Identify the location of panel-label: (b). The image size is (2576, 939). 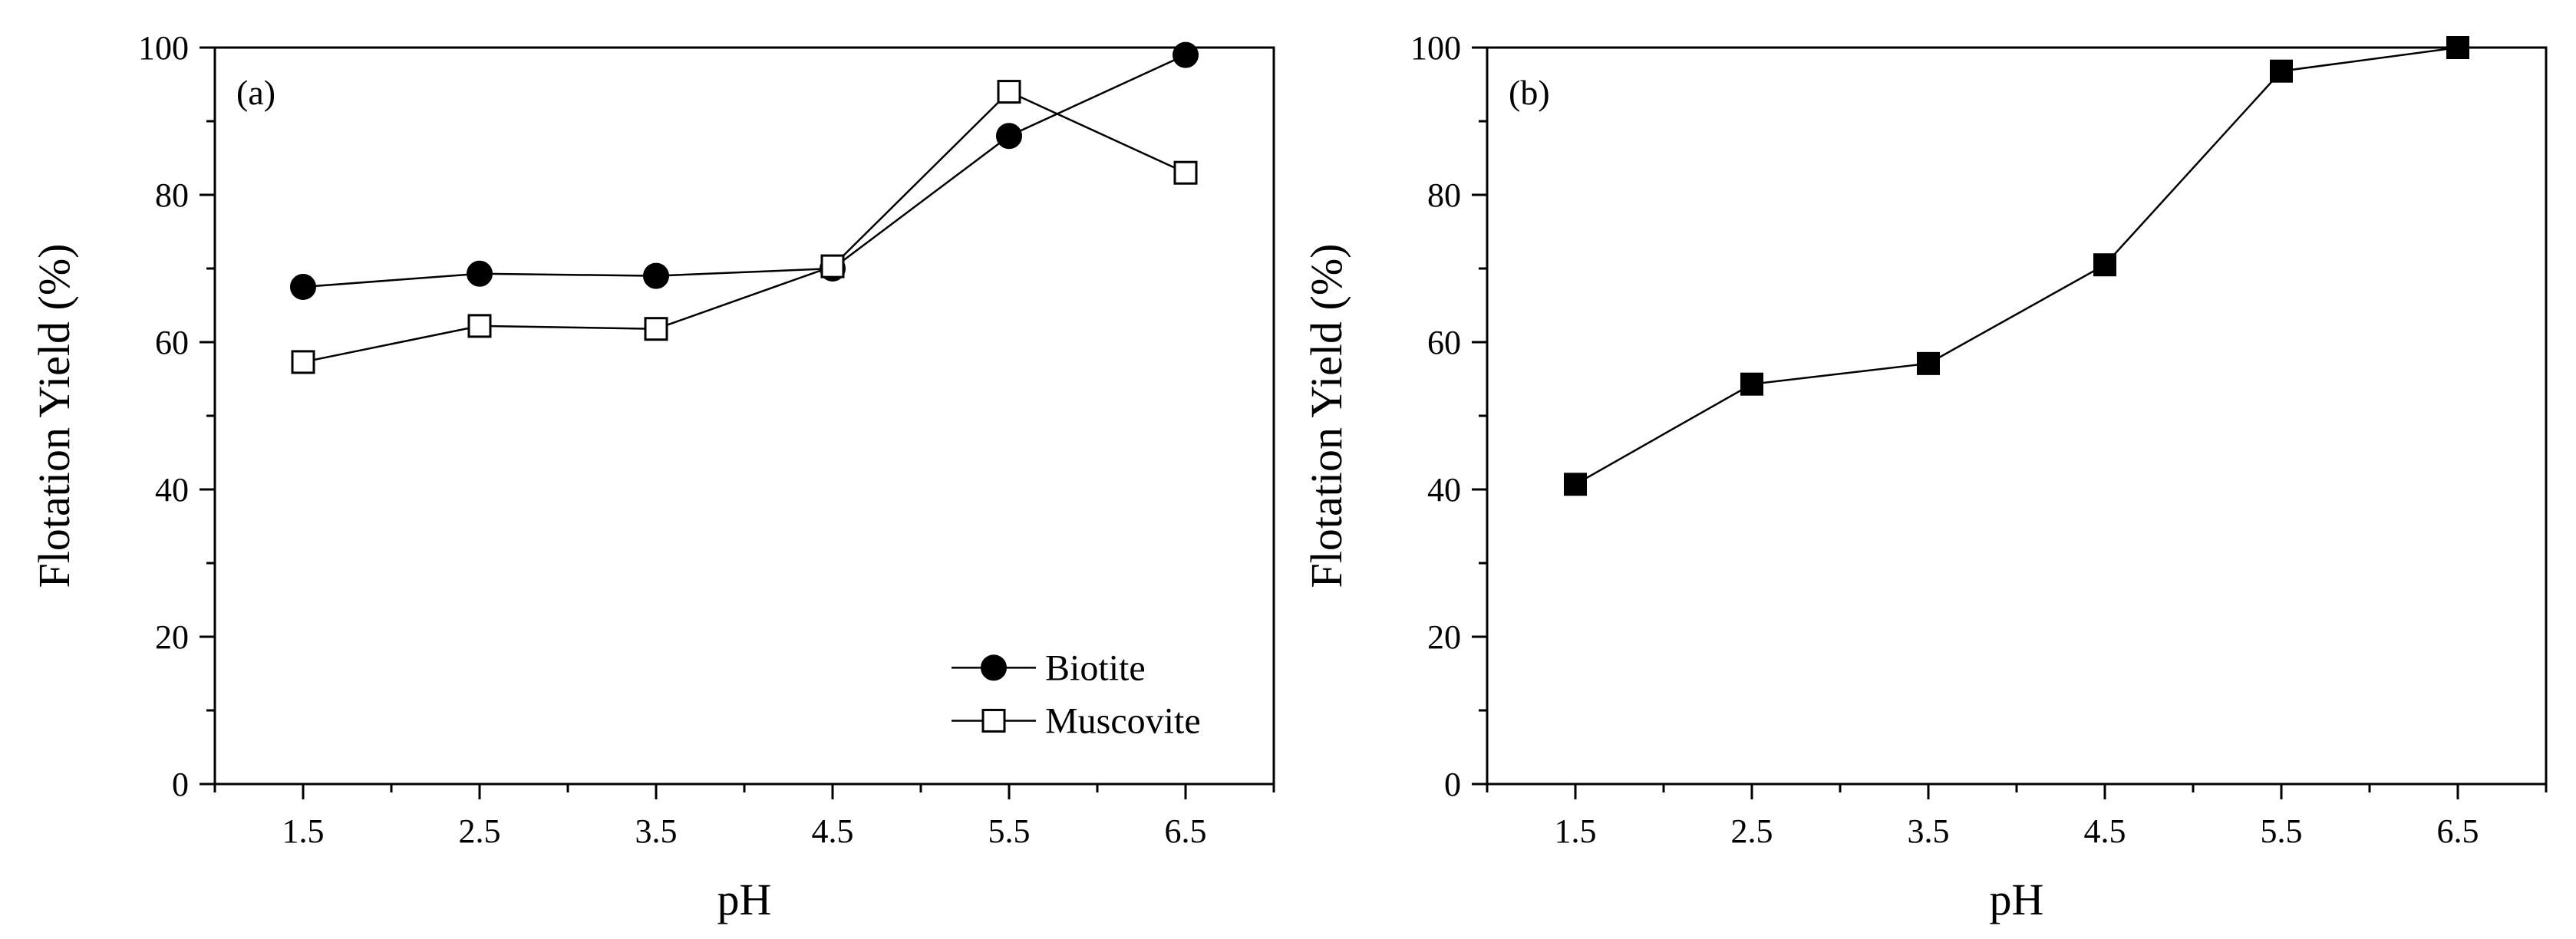
(1529, 93).